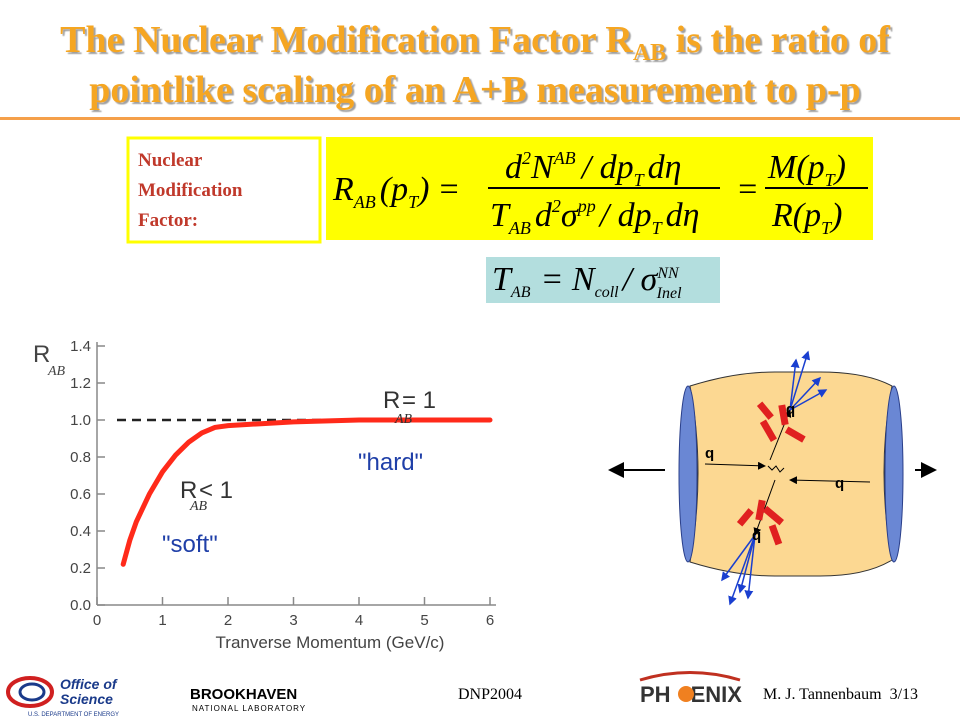 The image size is (960, 720). Describe the element at coordinates (32, 692) in the screenshot. I see `doe-swirl` at that location.